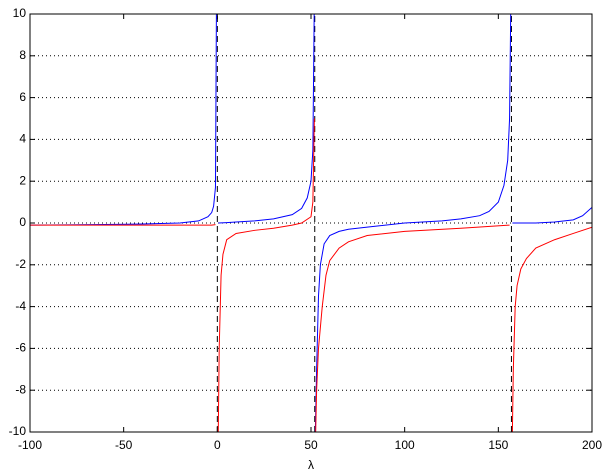 This screenshot has width=609, height=476. What do you see at coordinates (18, 431) in the screenshot?
I see `y-tick-label: -10` at bounding box center [18, 431].